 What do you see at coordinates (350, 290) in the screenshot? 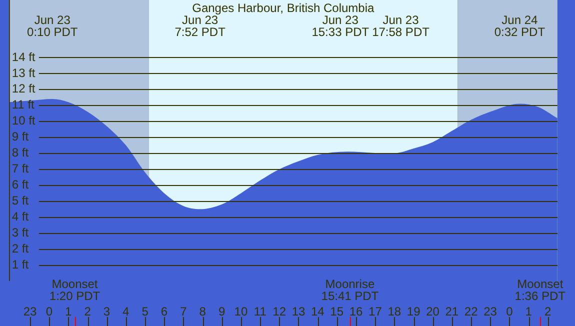
I see `ref-line-label: Moonrise 15:41 PDT` at bounding box center [350, 290].